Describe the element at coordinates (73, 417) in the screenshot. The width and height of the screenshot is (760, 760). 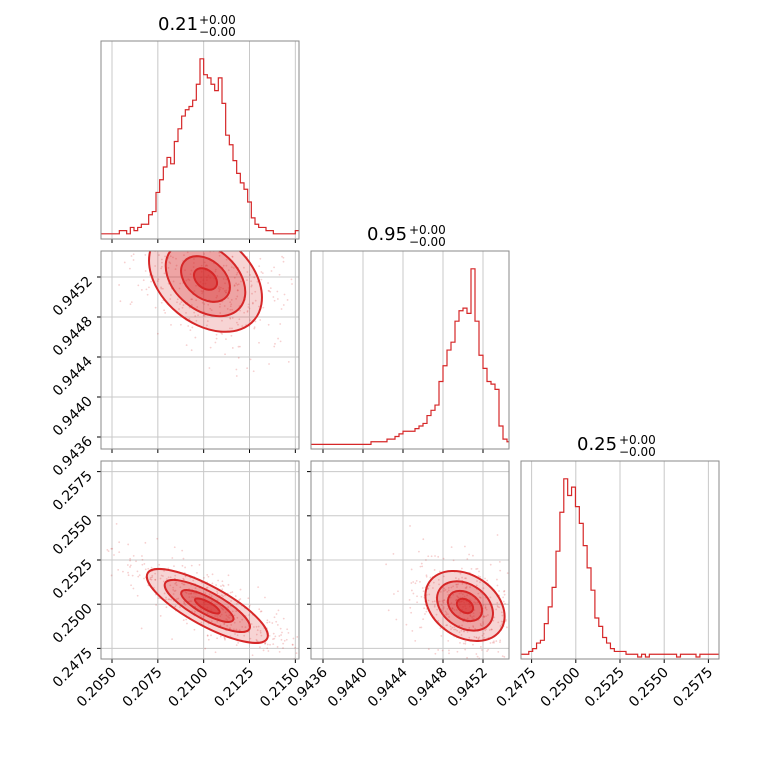
I see `y-tick-label: 0.9440` at that location.